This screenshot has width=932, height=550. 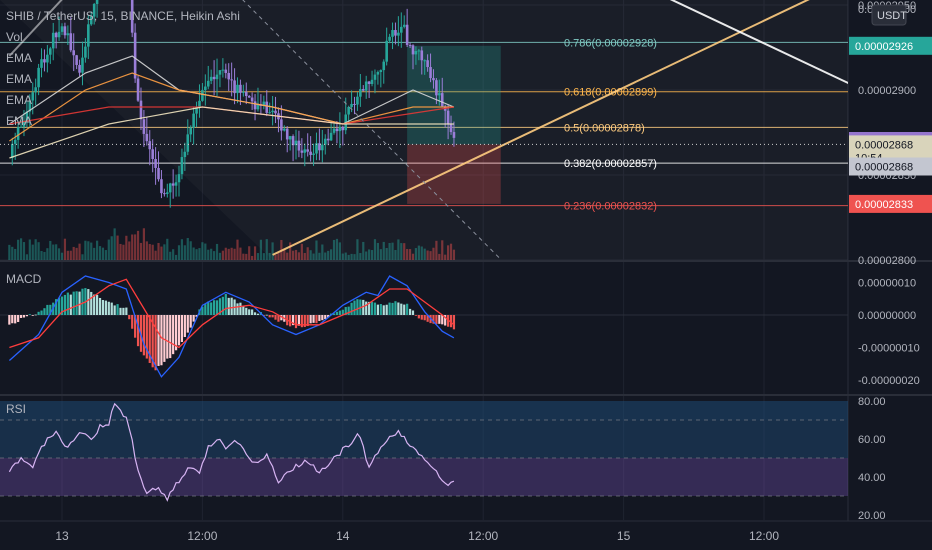 I want to click on time-tick-label: 13, so click(x=62, y=536).